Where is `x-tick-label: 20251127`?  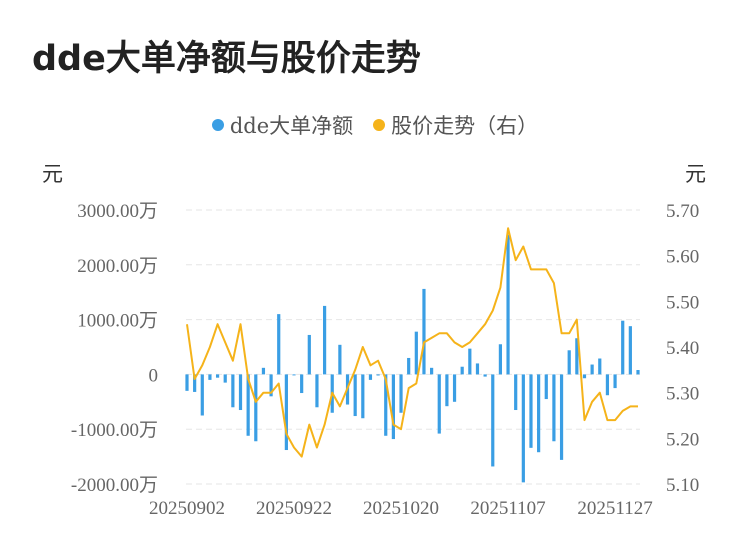 x-tick-label: 20251127 is located at coordinates (614, 508).